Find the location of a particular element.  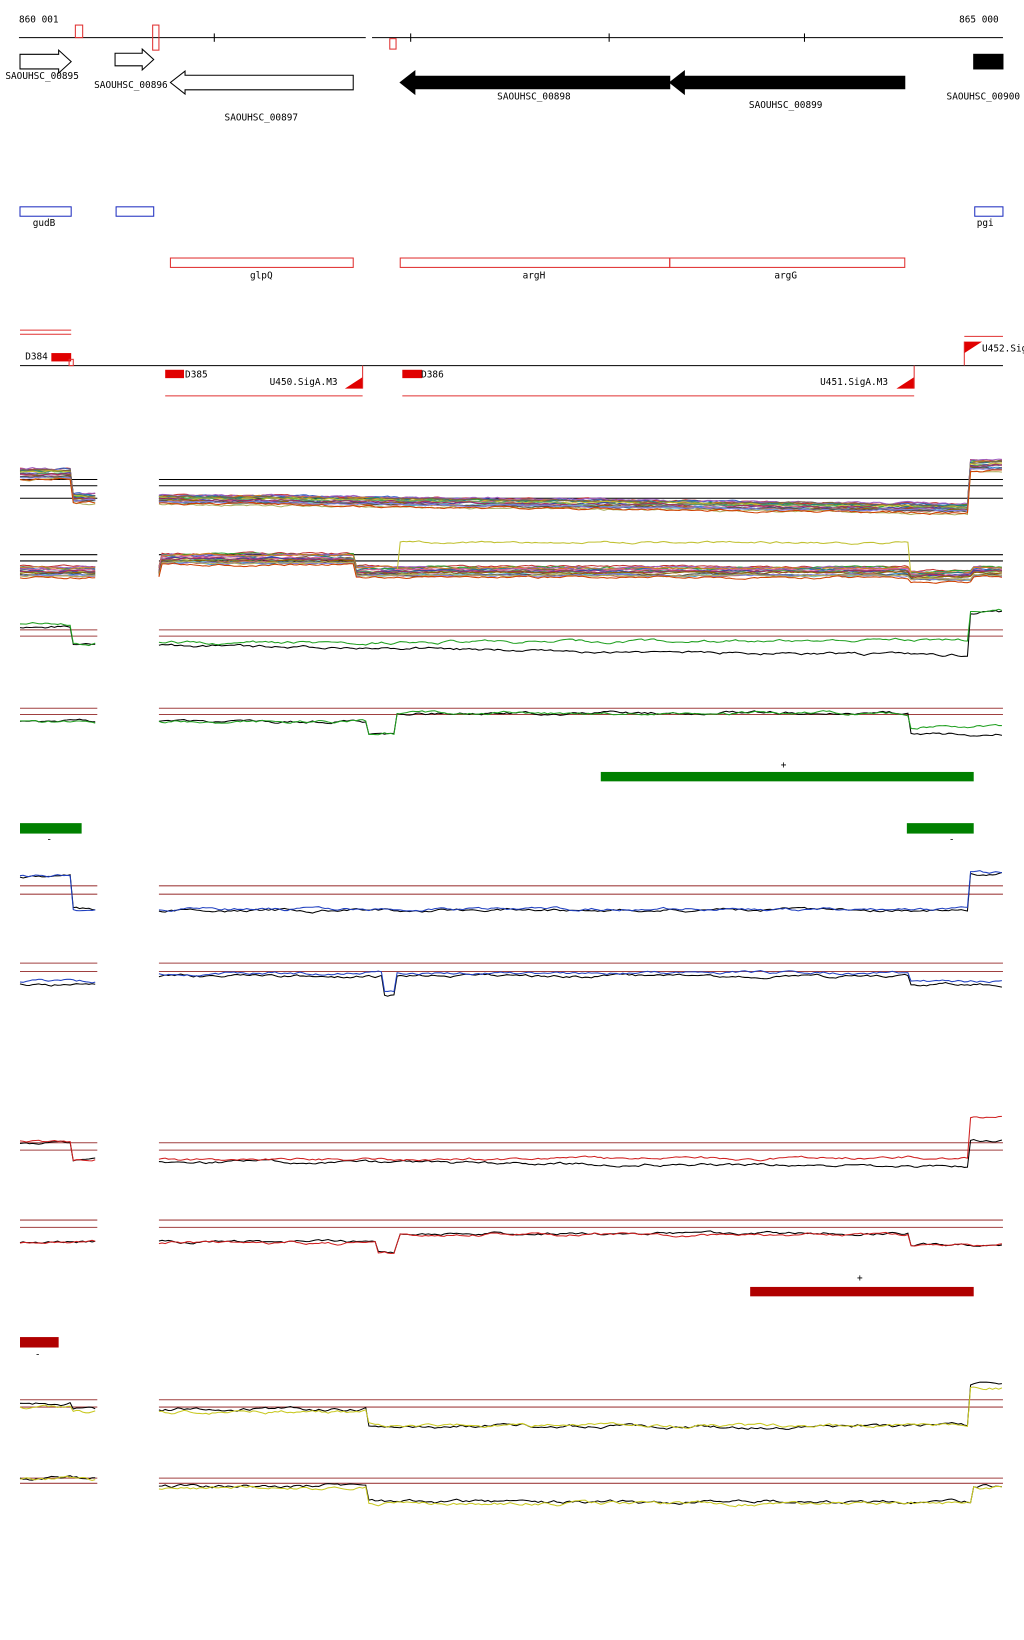

feature-label: U452.SigA.M3 is located at coordinates (1003, 348).